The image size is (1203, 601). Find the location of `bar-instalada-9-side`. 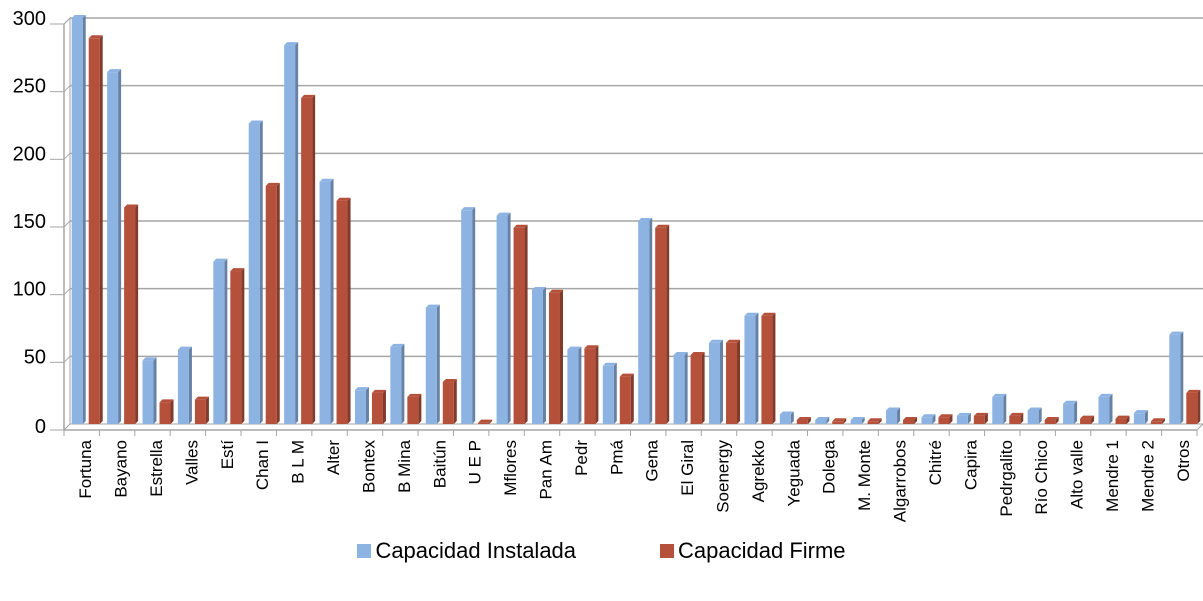

bar-instalada-9-side is located at coordinates (403, 383).